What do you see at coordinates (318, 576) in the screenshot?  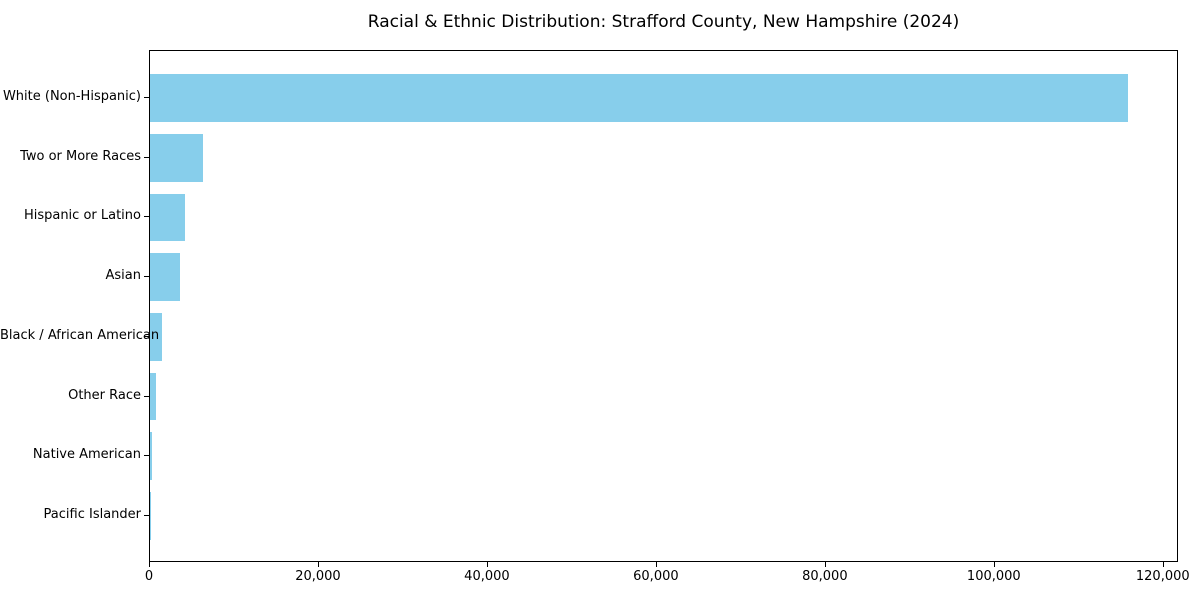 I see `x-tick-label: 20,000` at bounding box center [318, 576].